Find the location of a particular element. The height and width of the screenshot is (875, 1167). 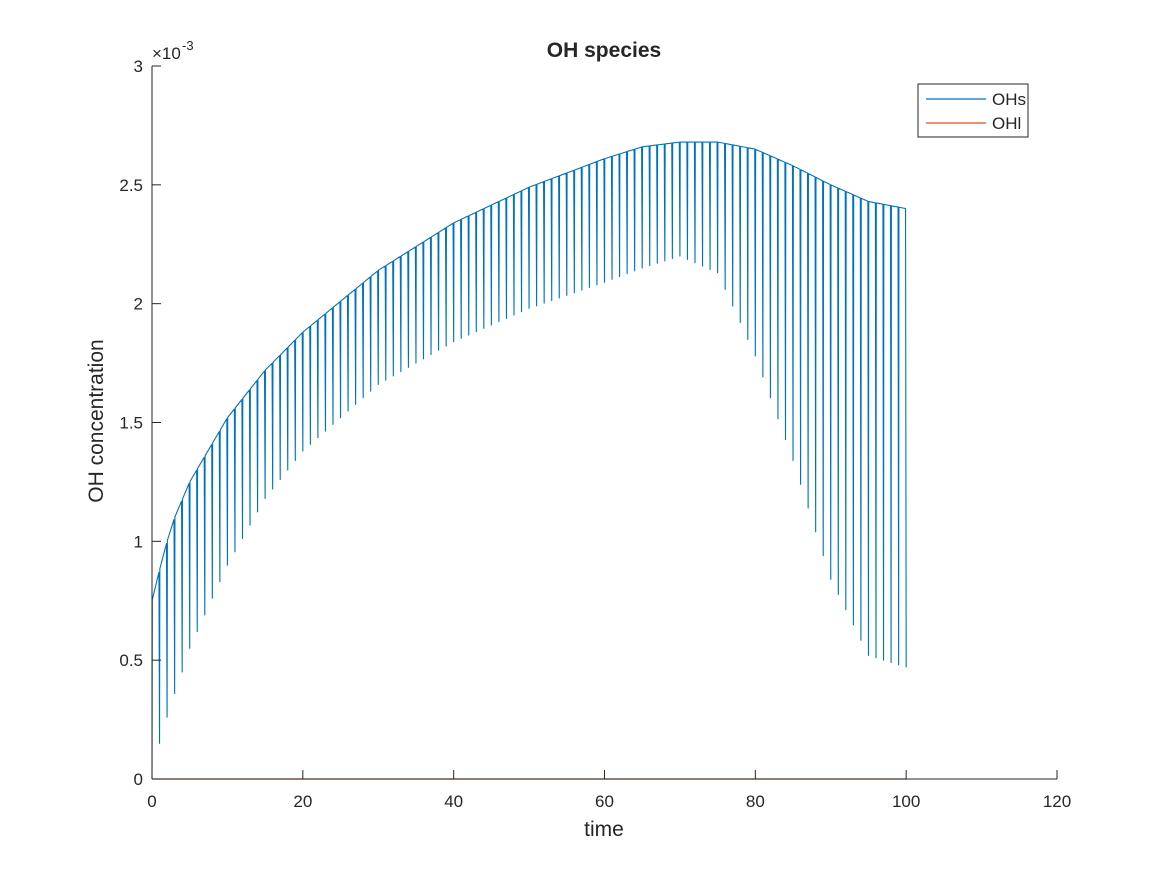

y-tick-label: 1.5 is located at coordinates (131, 423).